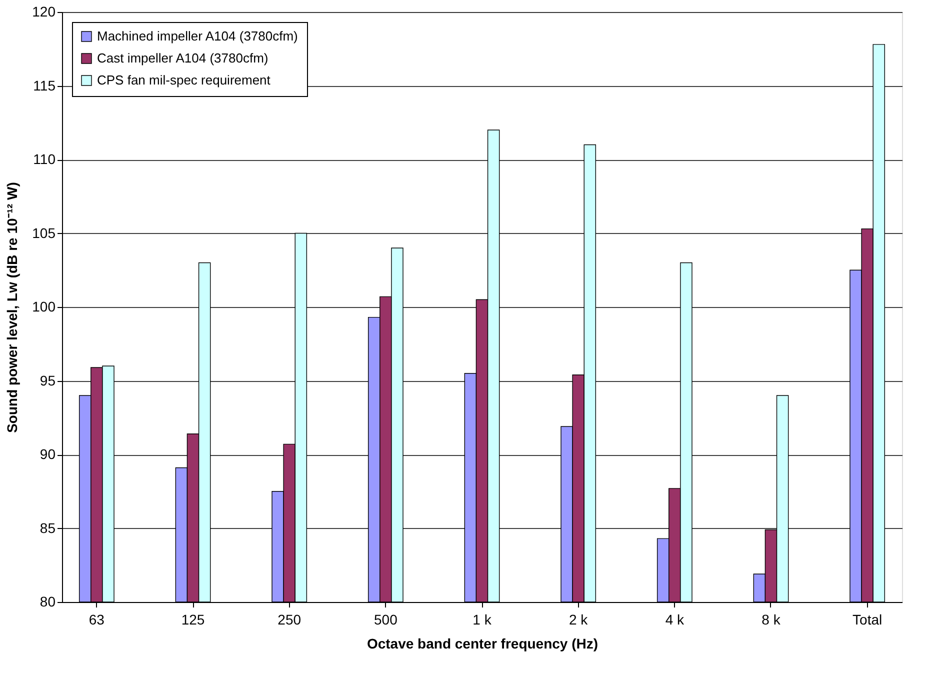 This screenshot has height=681, width=932. Describe the element at coordinates (867, 620) in the screenshot. I see `x-tick-label: Total` at that location.